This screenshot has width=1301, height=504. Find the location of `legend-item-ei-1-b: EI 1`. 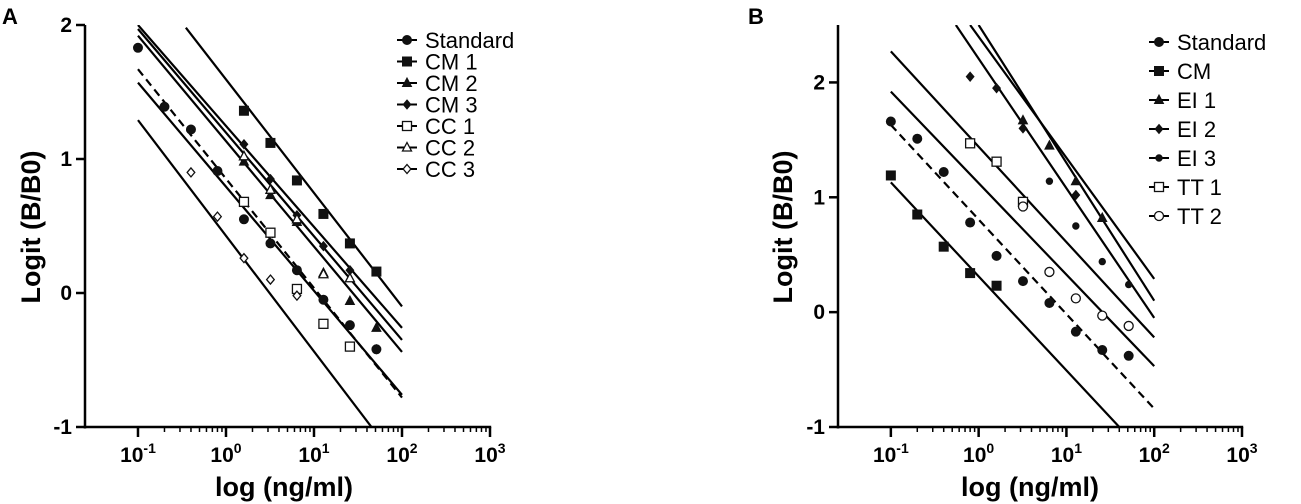

legend-item-ei-1-b: EI 1 is located at coordinates (1182, 100).